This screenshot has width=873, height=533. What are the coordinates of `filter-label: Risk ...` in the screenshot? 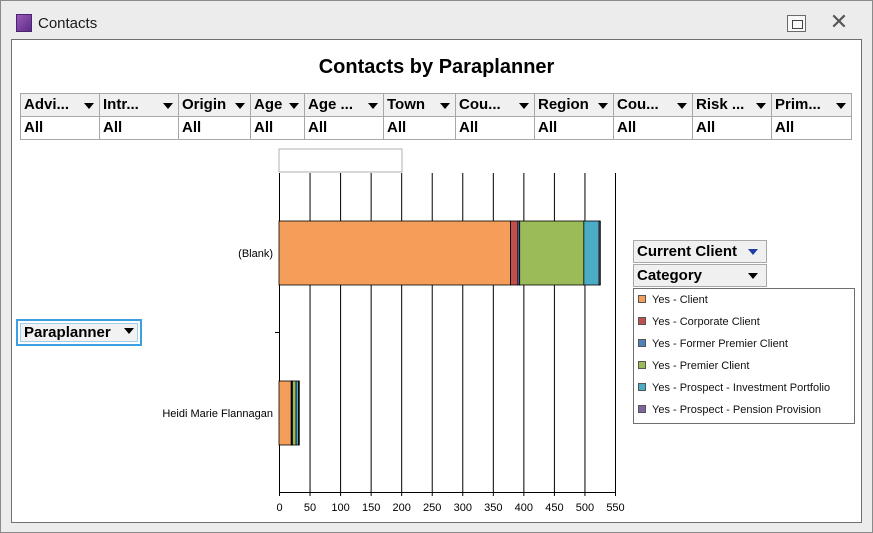 It's located at (732, 105).